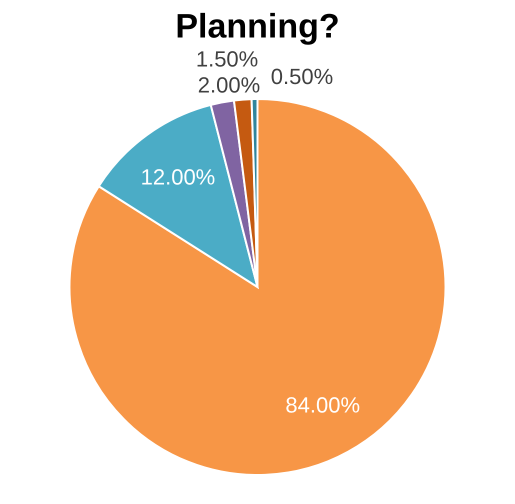  I want to click on chart-title: Planning?, so click(257, 26).